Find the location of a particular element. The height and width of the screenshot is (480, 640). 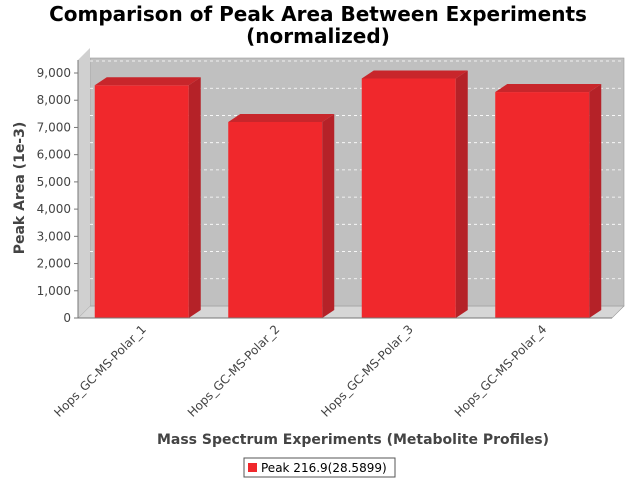

y-tick-label: 1,000 is located at coordinates (54, 291).